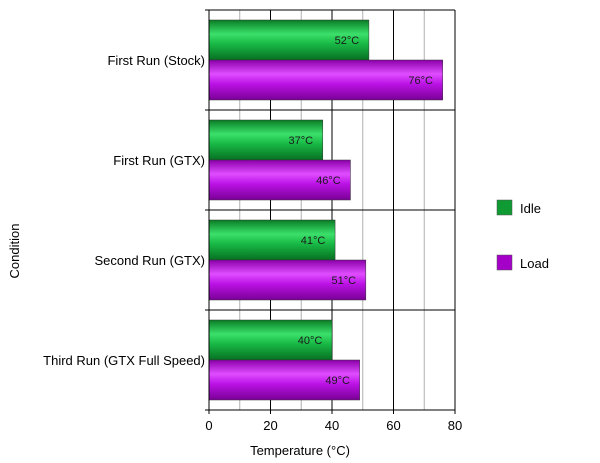  Describe the element at coordinates (149, 260) in the screenshot. I see `category-label: Second Run (GTX)` at that location.